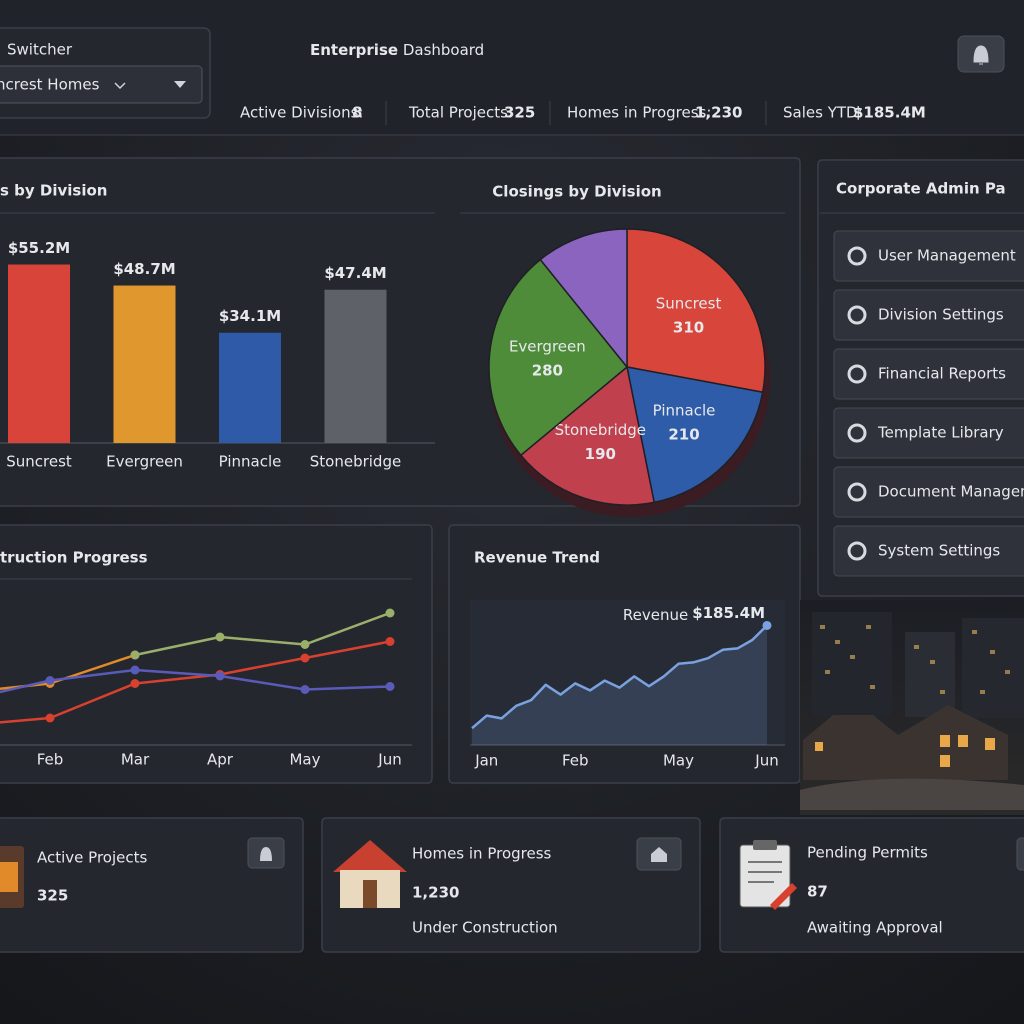 This screenshot has width=1024, height=1024. Describe the element at coordinates (939, 551) in the screenshot. I see `admin-item-label: System Settings` at that location.